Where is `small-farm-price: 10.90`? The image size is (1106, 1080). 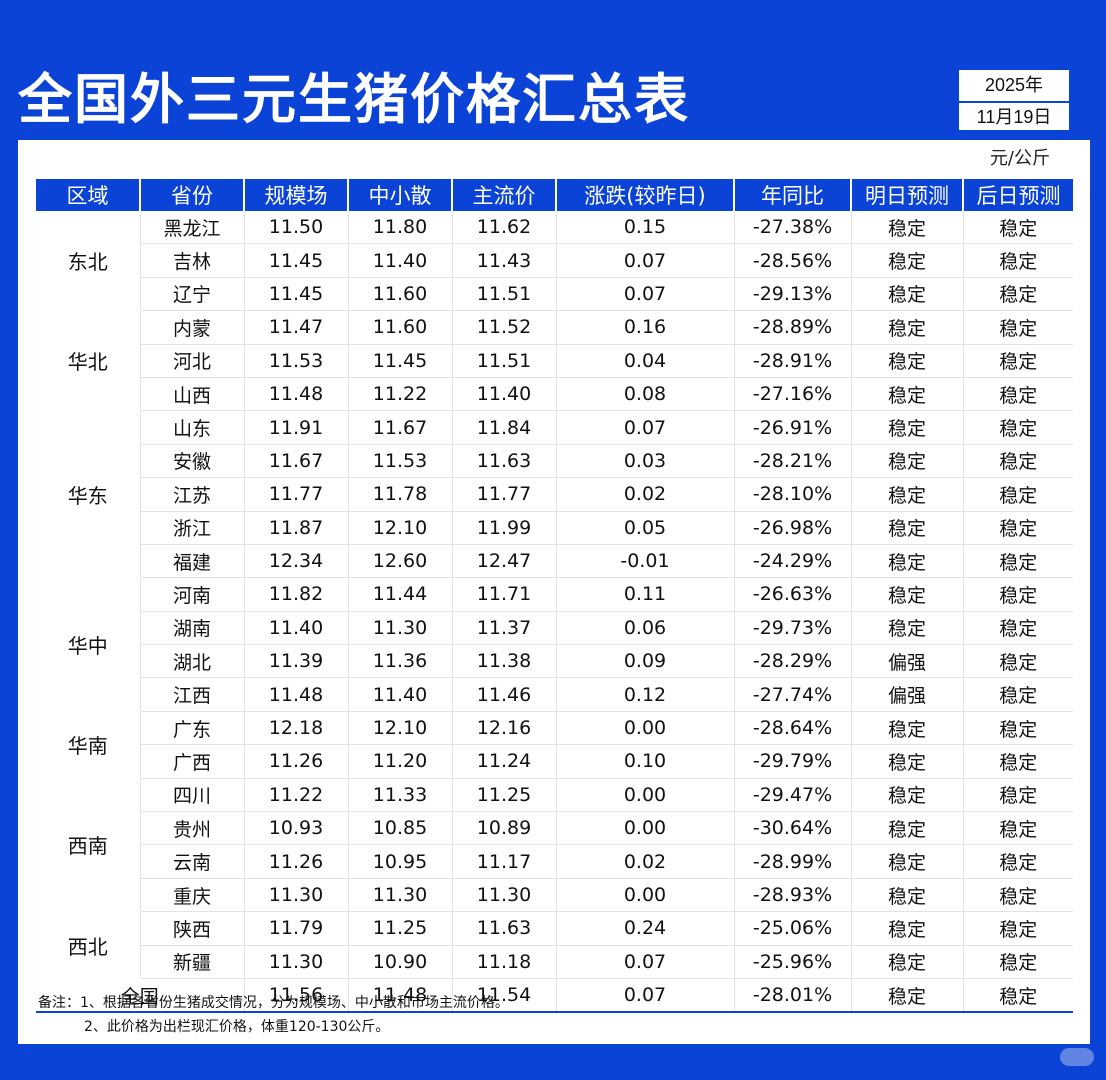 small-farm-price: 10.90 is located at coordinates (400, 962).